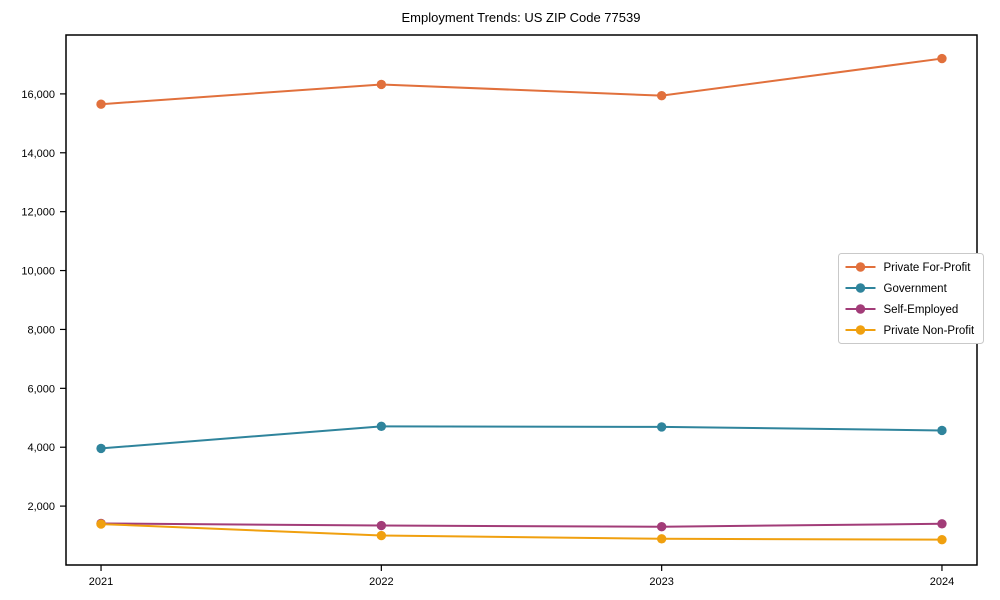 This screenshot has width=1000, height=600. What do you see at coordinates (101, 582) in the screenshot?
I see `x-tick-label: 2021` at bounding box center [101, 582].